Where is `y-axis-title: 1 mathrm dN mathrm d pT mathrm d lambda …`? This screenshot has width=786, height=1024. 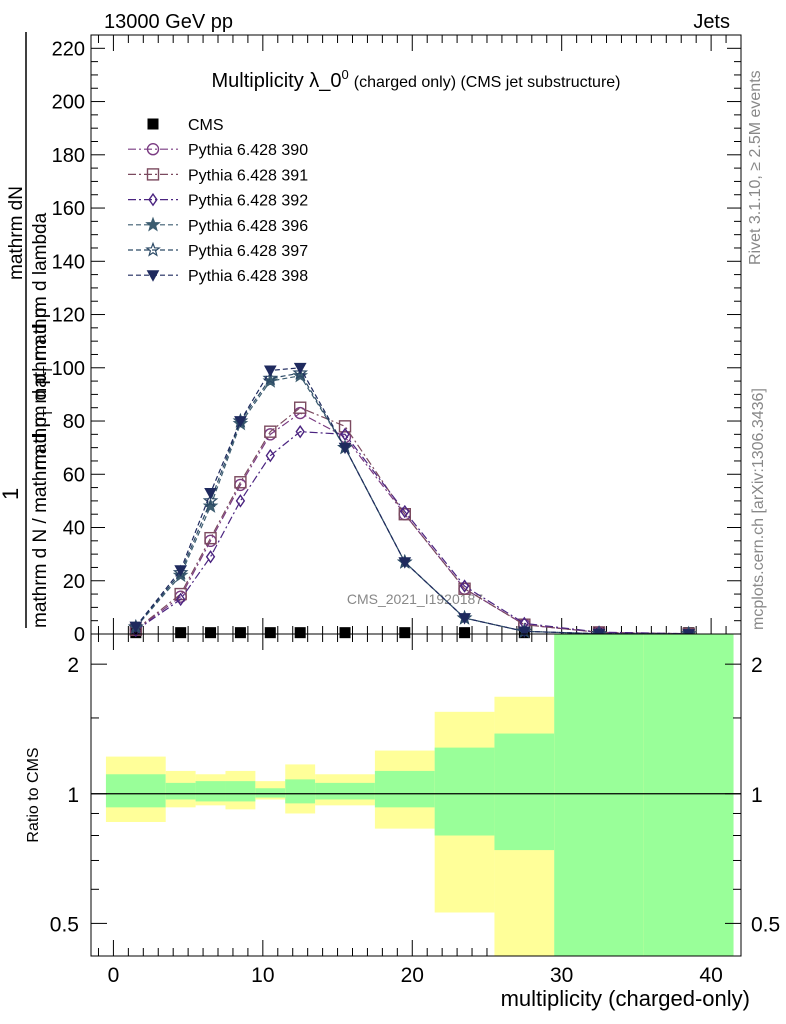
y-axis-title: 1 mathrm dN mathrm d pT mathrm d lambda … is located at coordinates (27, 330).